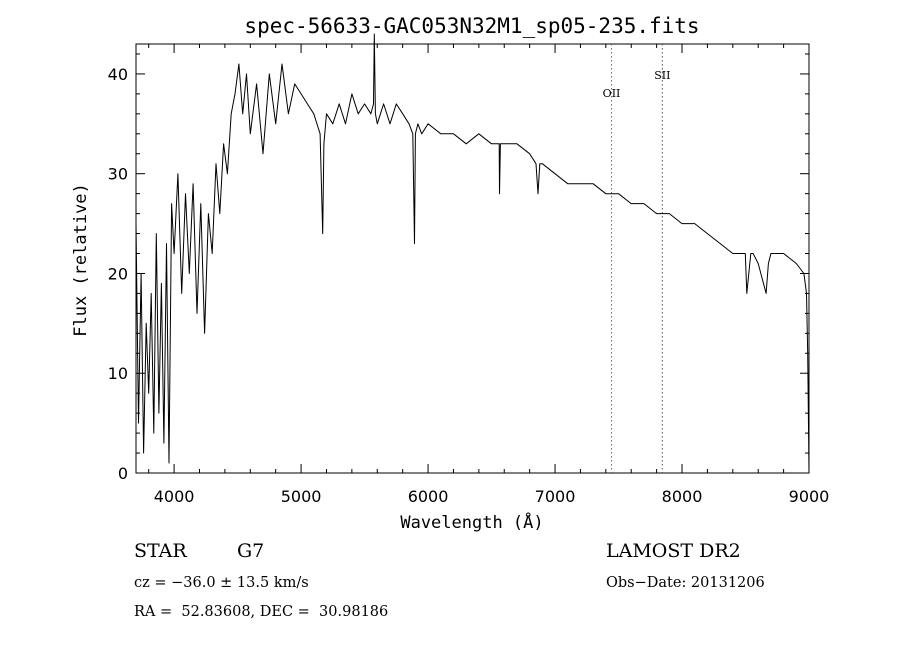 The image size is (900, 650). Describe the element at coordinates (809, 496) in the screenshot. I see `x-tick-label: 9000` at that location.